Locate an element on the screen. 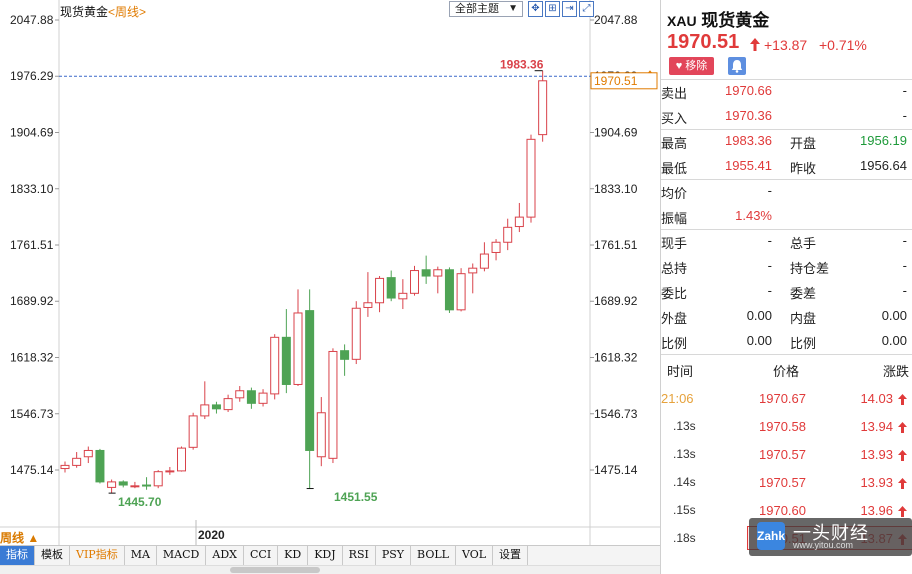  chart-scrollbar is located at coordinates (330, 569).